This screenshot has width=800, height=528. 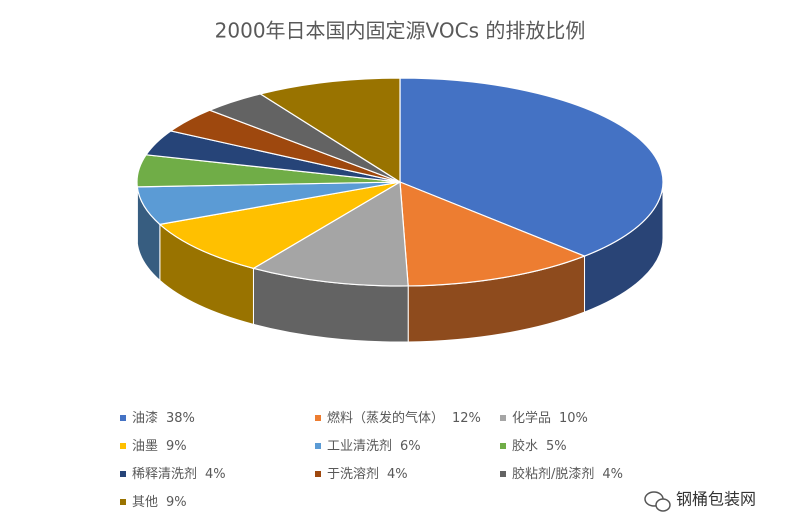 What do you see at coordinates (553, 474) in the screenshot?
I see `legend-name: 胶粘剂/脱漆剂` at bounding box center [553, 474].